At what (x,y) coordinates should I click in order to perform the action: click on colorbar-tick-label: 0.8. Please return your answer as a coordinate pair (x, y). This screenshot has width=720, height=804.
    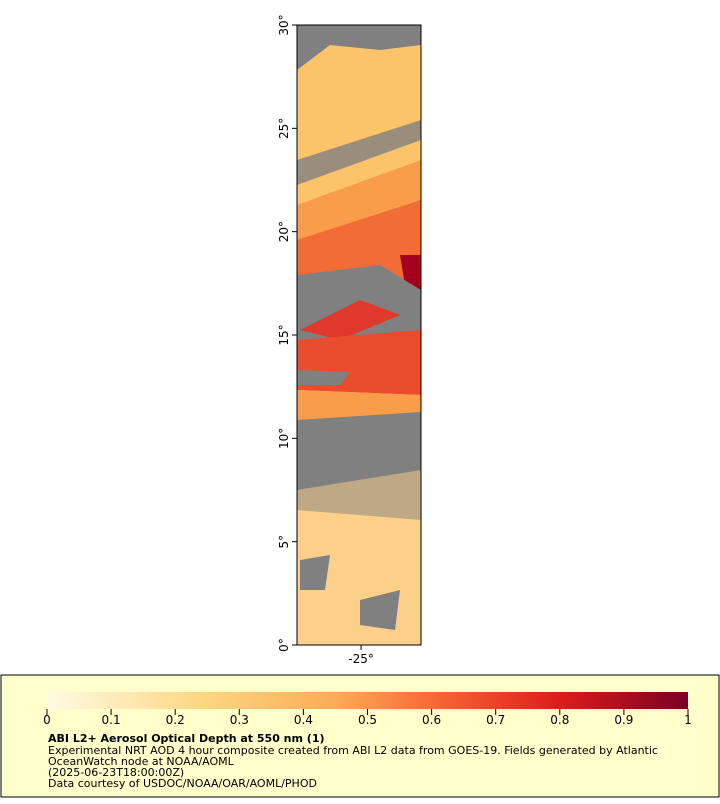
    Looking at the image, I should click on (559, 720).